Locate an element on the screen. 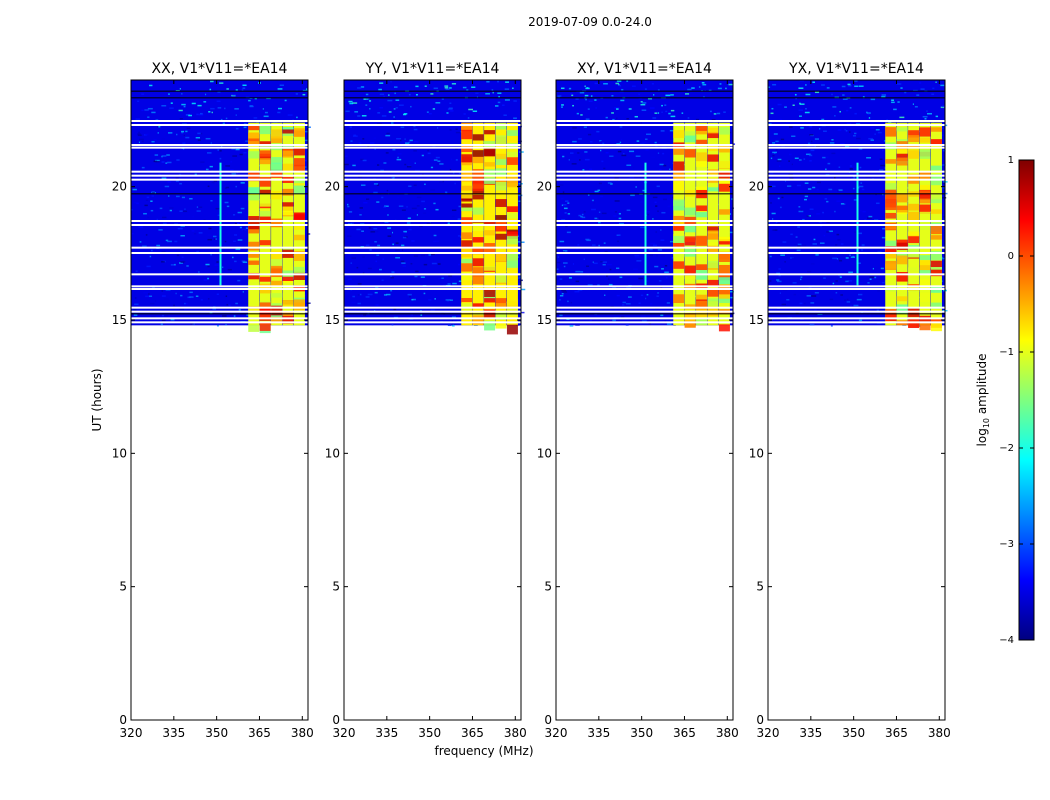 This screenshot has height=800, width=1050. figure-suptitle: 2019-07-09 0.0-24.0 is located at coordinates (590, 22).